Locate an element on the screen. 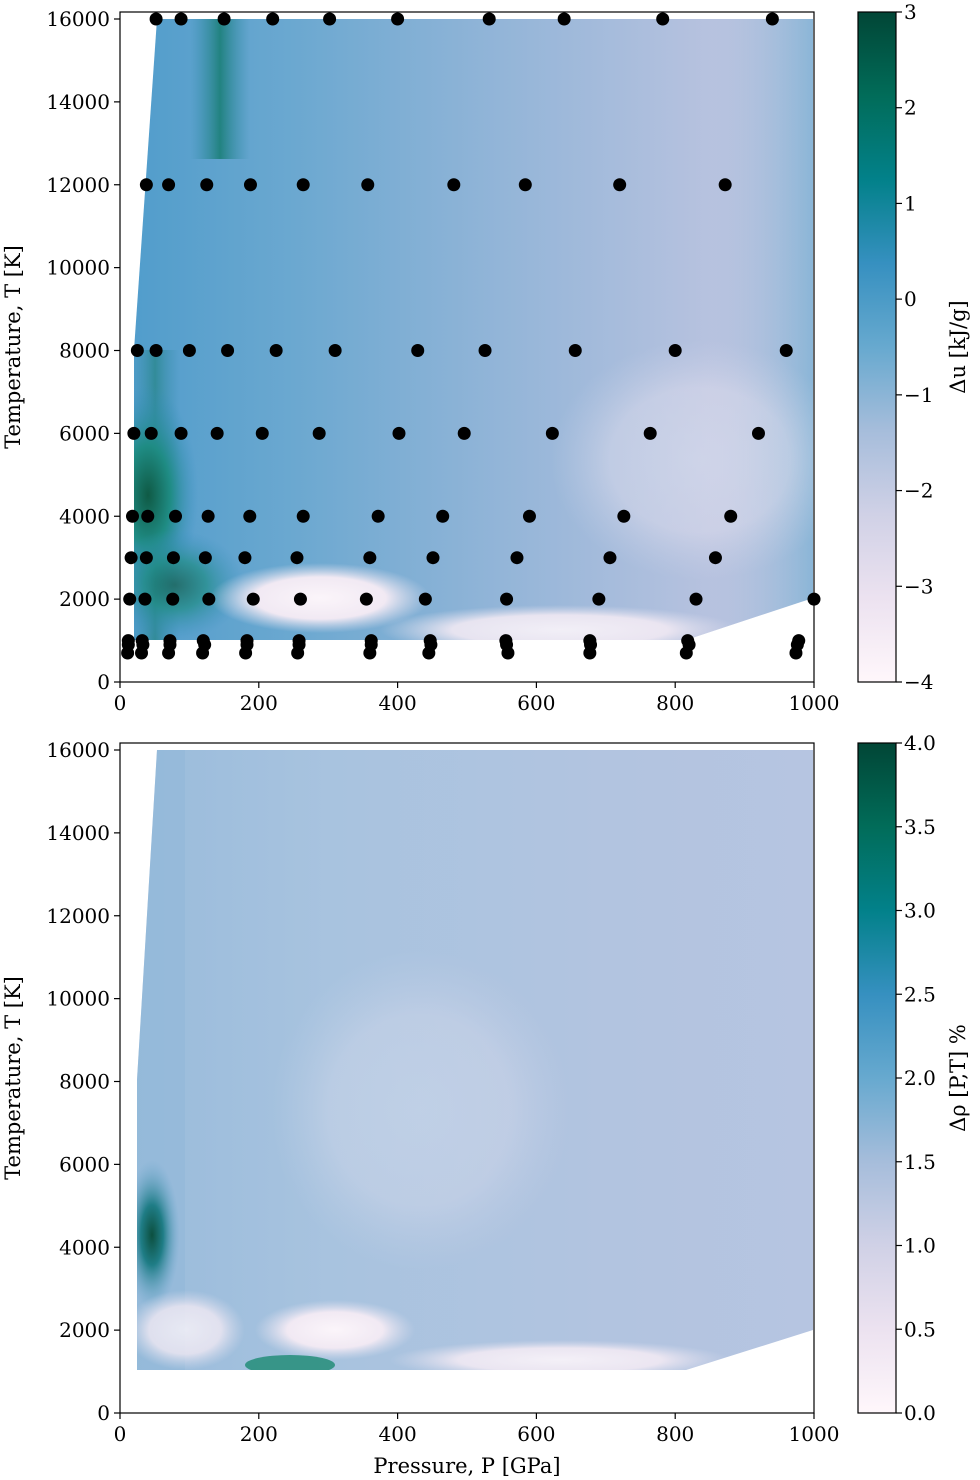 The height and width of the screenshot is (1480, 980). bottom-x-tick-label: 800 is located at coordinates (675, 1434).